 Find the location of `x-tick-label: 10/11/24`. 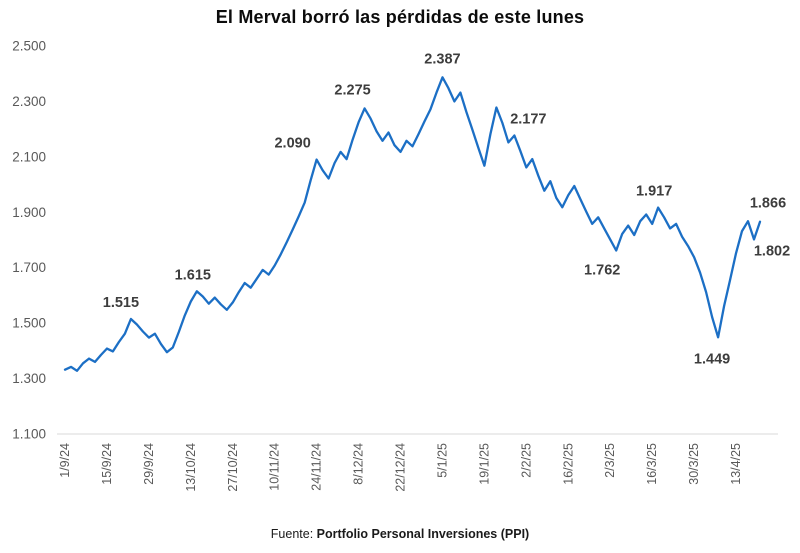

x-tick-label: 10/11/24 is located at coordinates (275, 467).